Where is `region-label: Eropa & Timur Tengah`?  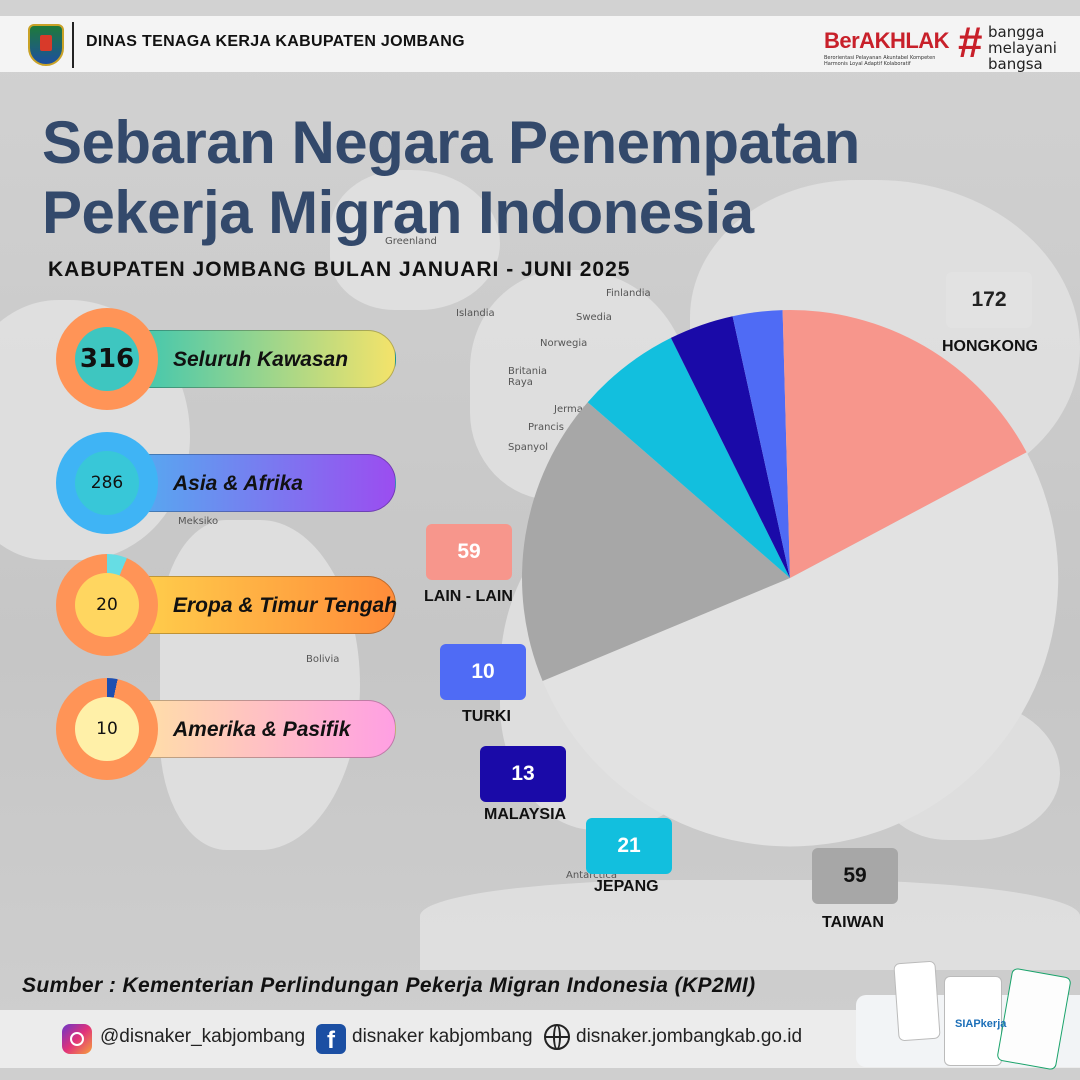
region-label: Eropa & Timur Tengah is located at coordinates (285, 605).